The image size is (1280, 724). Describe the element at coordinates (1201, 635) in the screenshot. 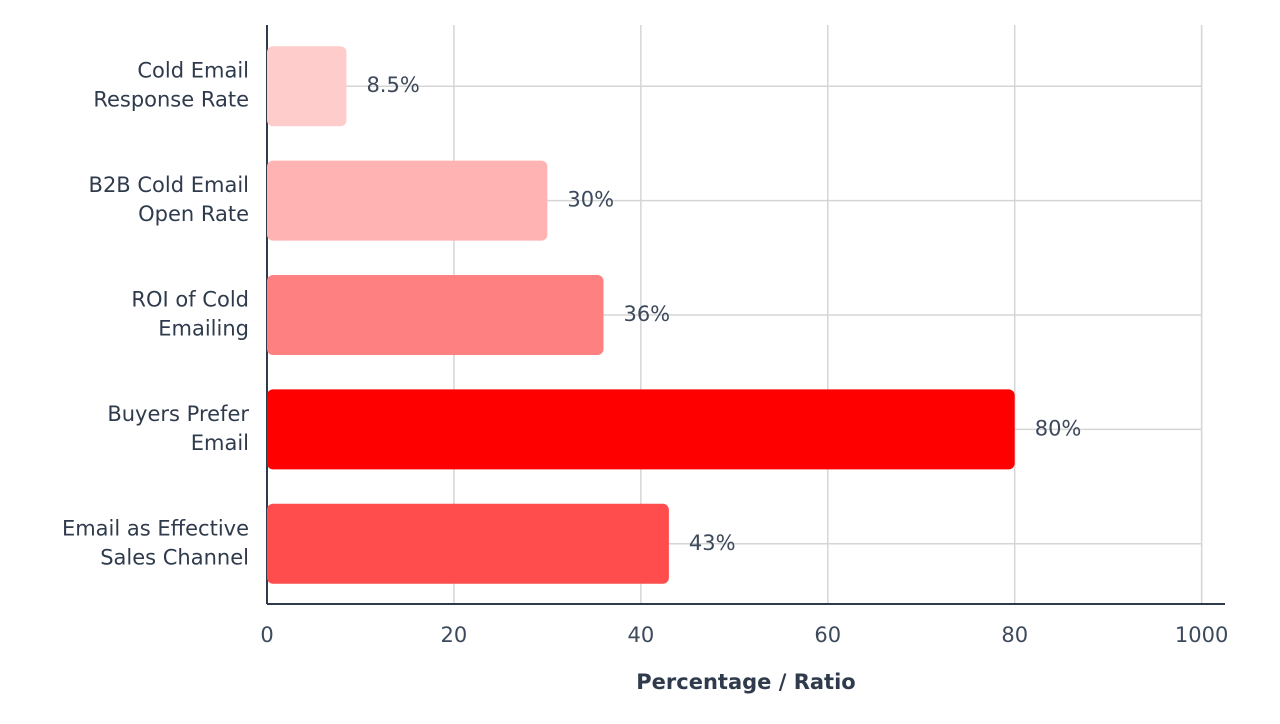

I see `x-tick-label: 1000` at that location.